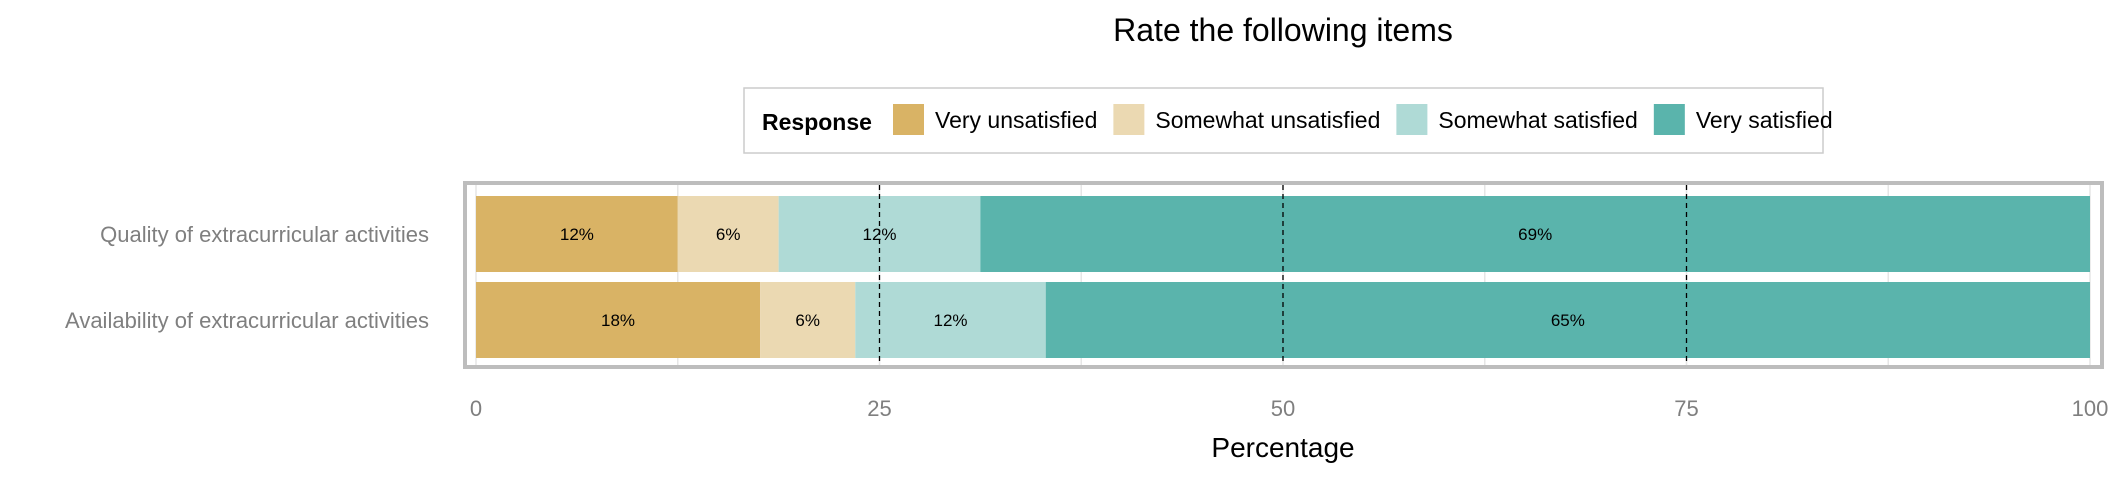 The height and width of the screenshot is (484, 2125). Describe the element at coordinates (1267, 120) in the screenshot. I see `legend-item: Somewhat unsatisfied` at that location.